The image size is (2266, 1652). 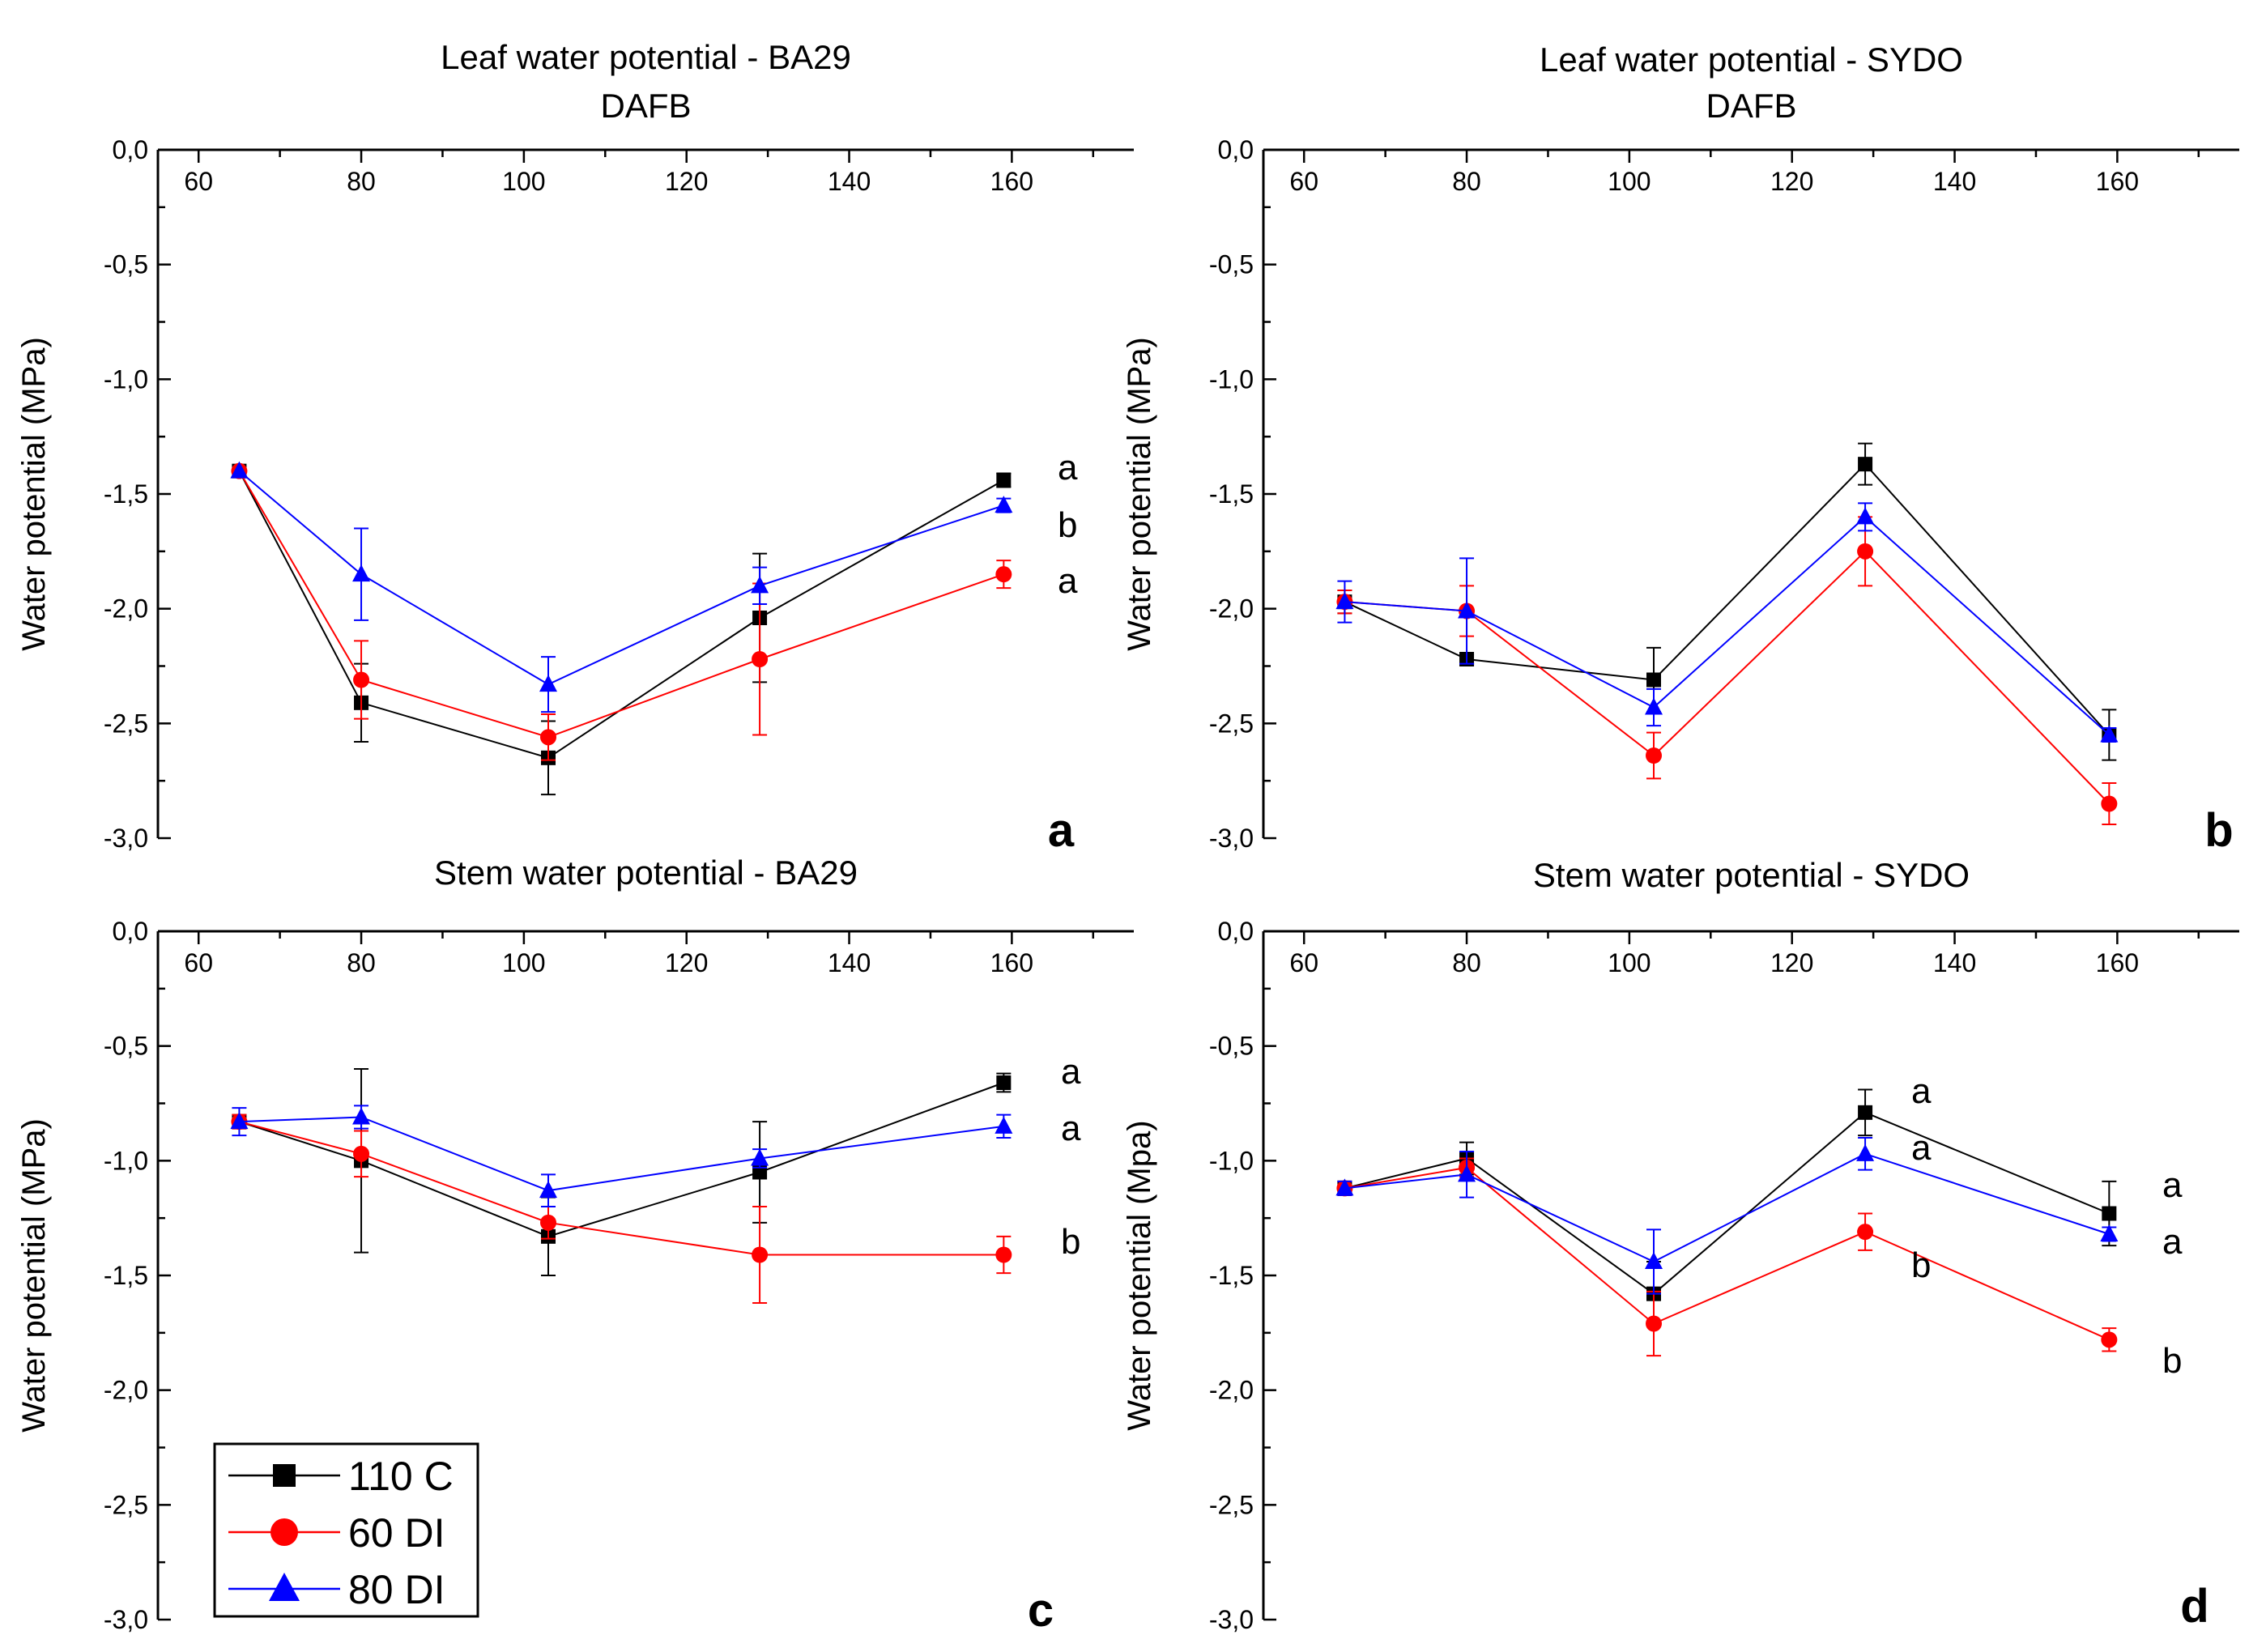 I want to click on panel-letter: b, so click(x=2218, y=831).